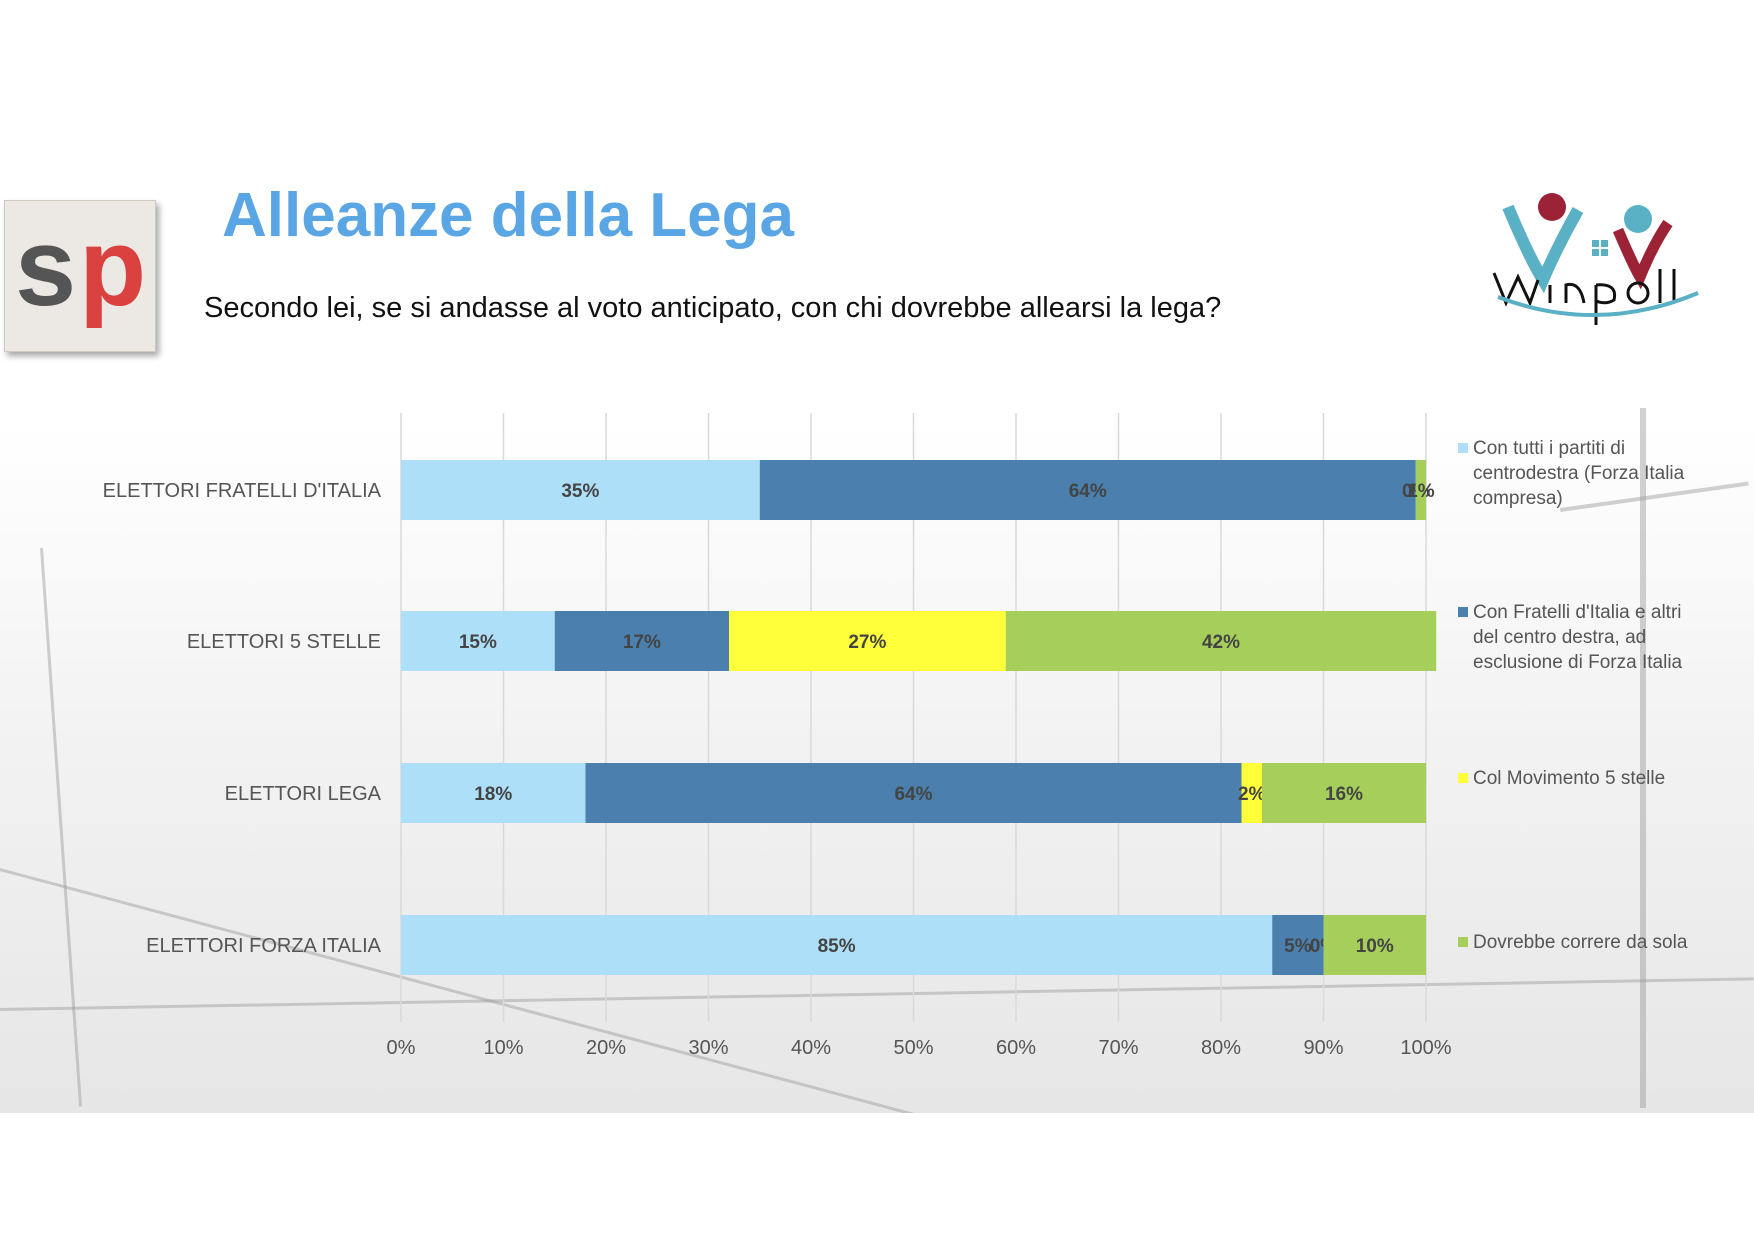 This screenshot has height=1240, width=1754. I want to click on data-label: 27%, so click(867, 642).